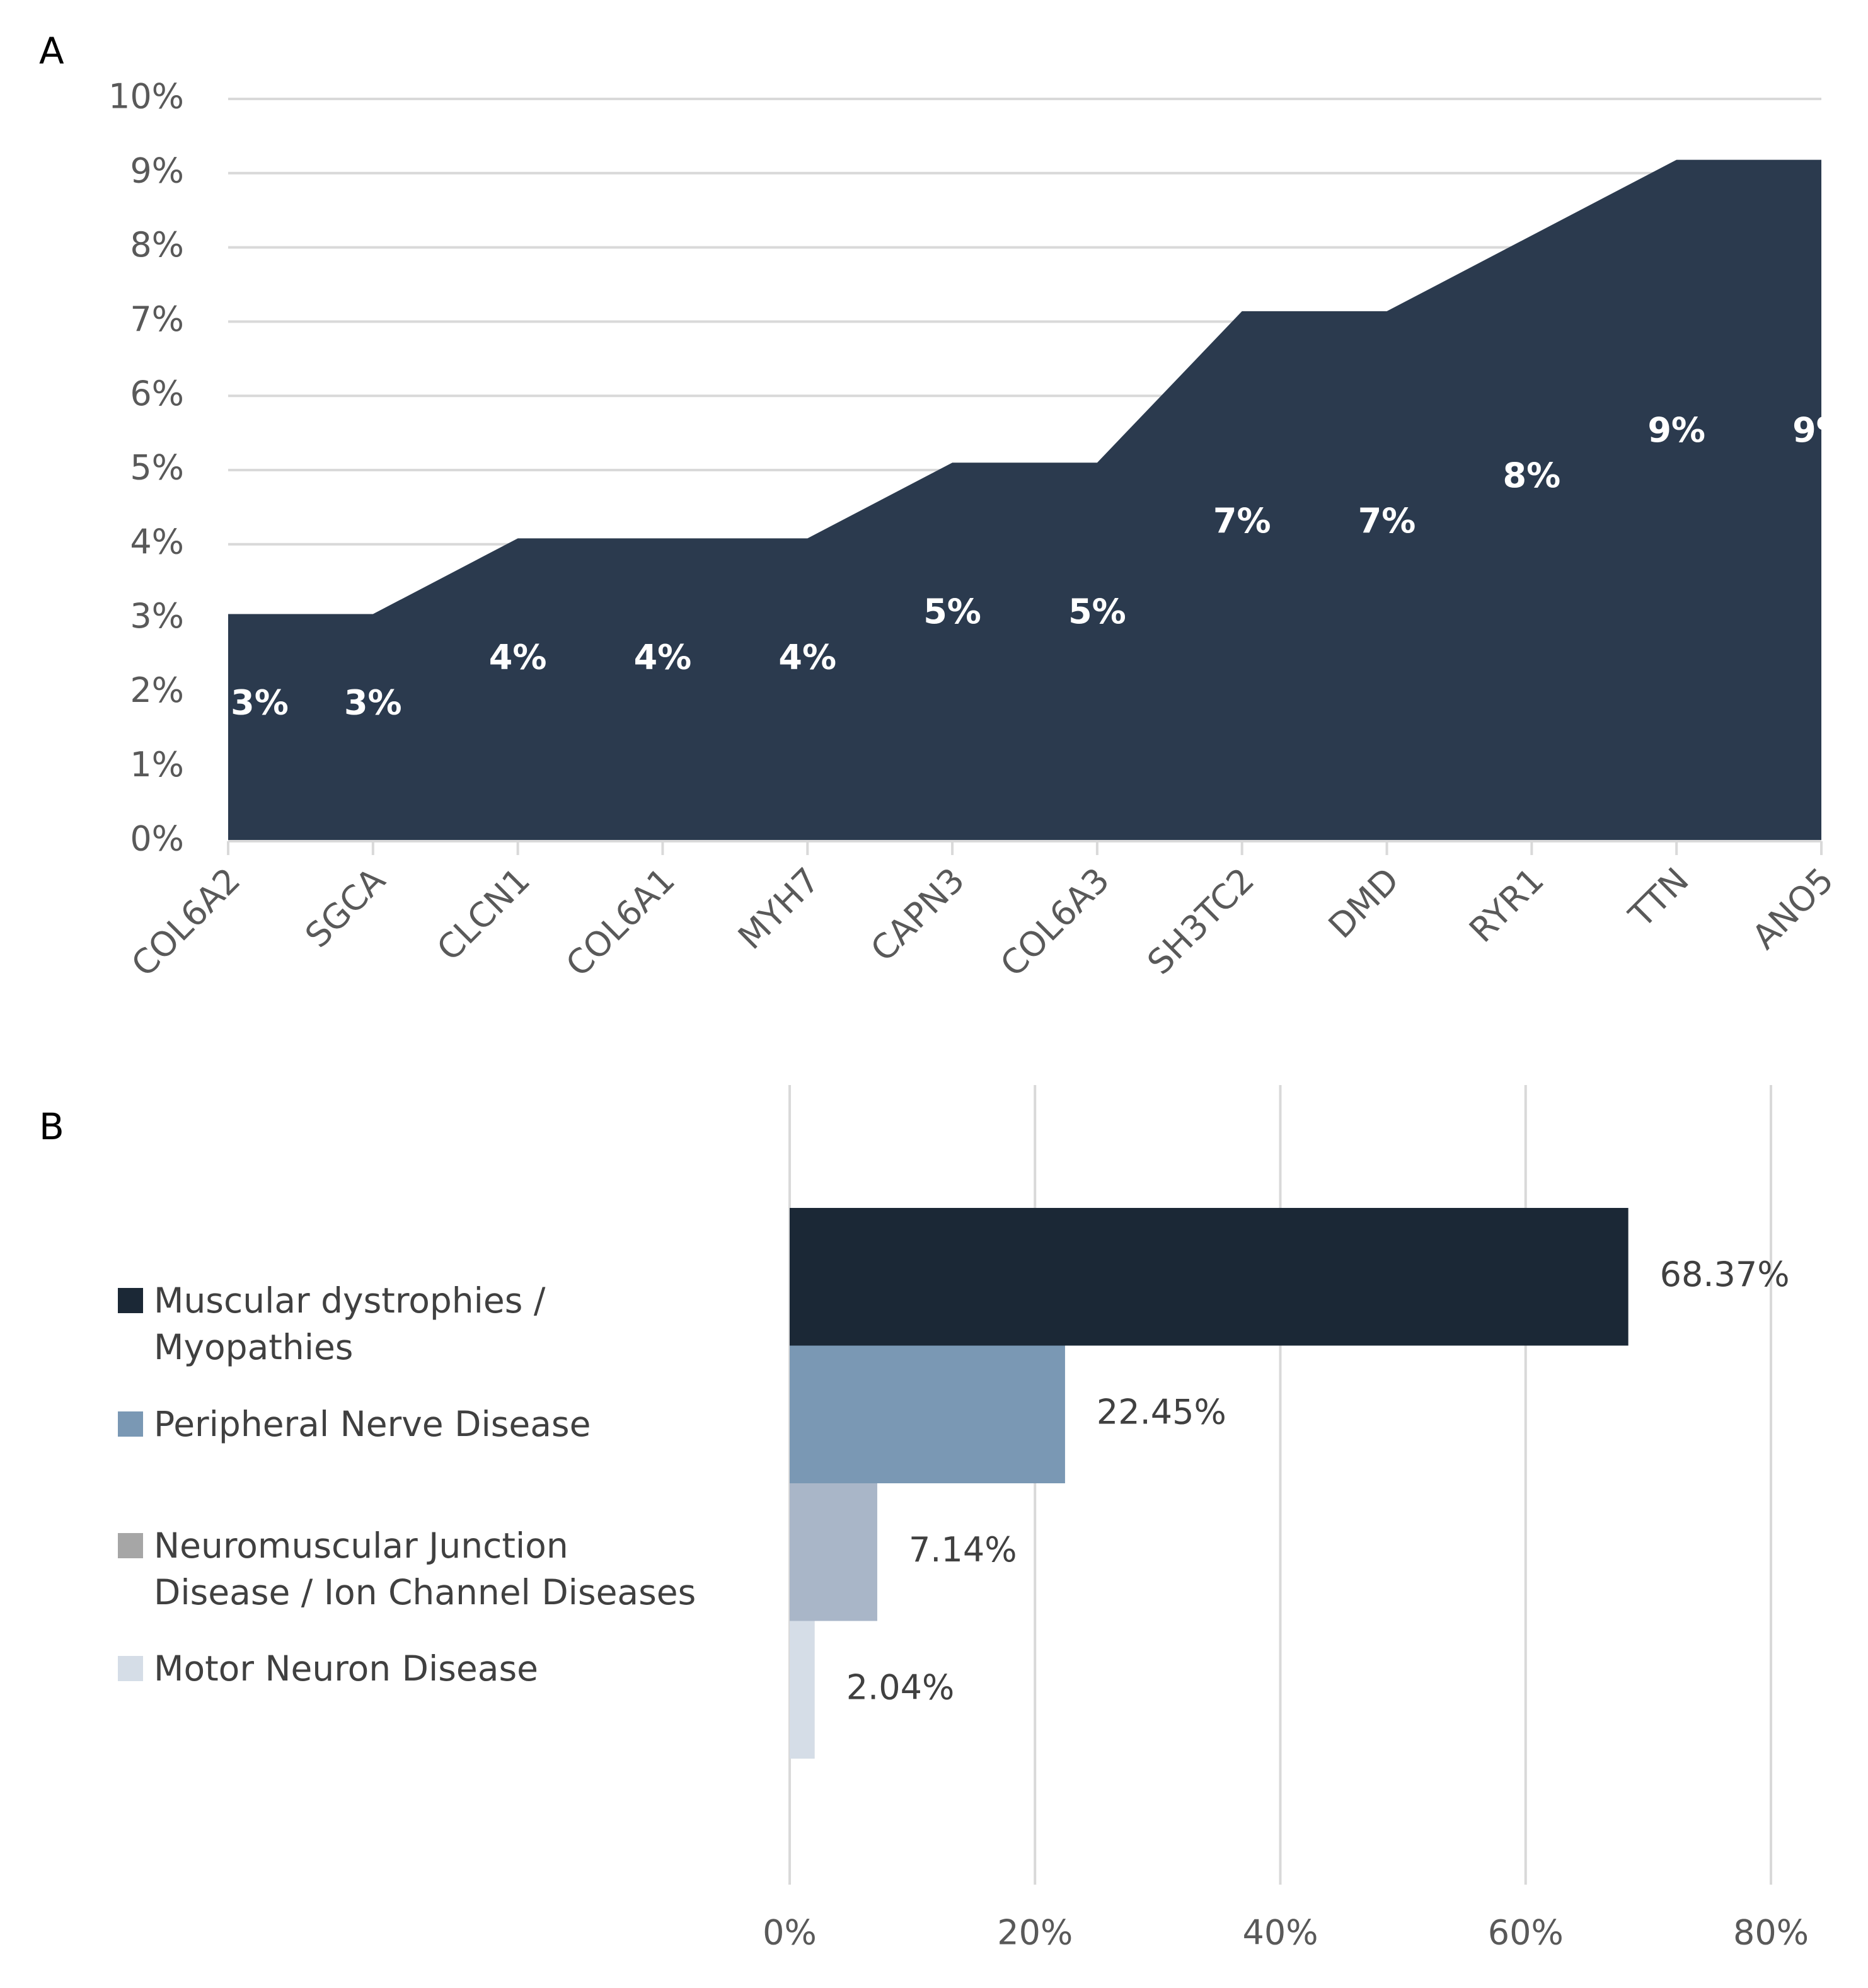 The image size is (1868, 1988). Describe the element at coordinates (146, 97) in the screenshot. I see `y-tick-label: 10%` at that location.